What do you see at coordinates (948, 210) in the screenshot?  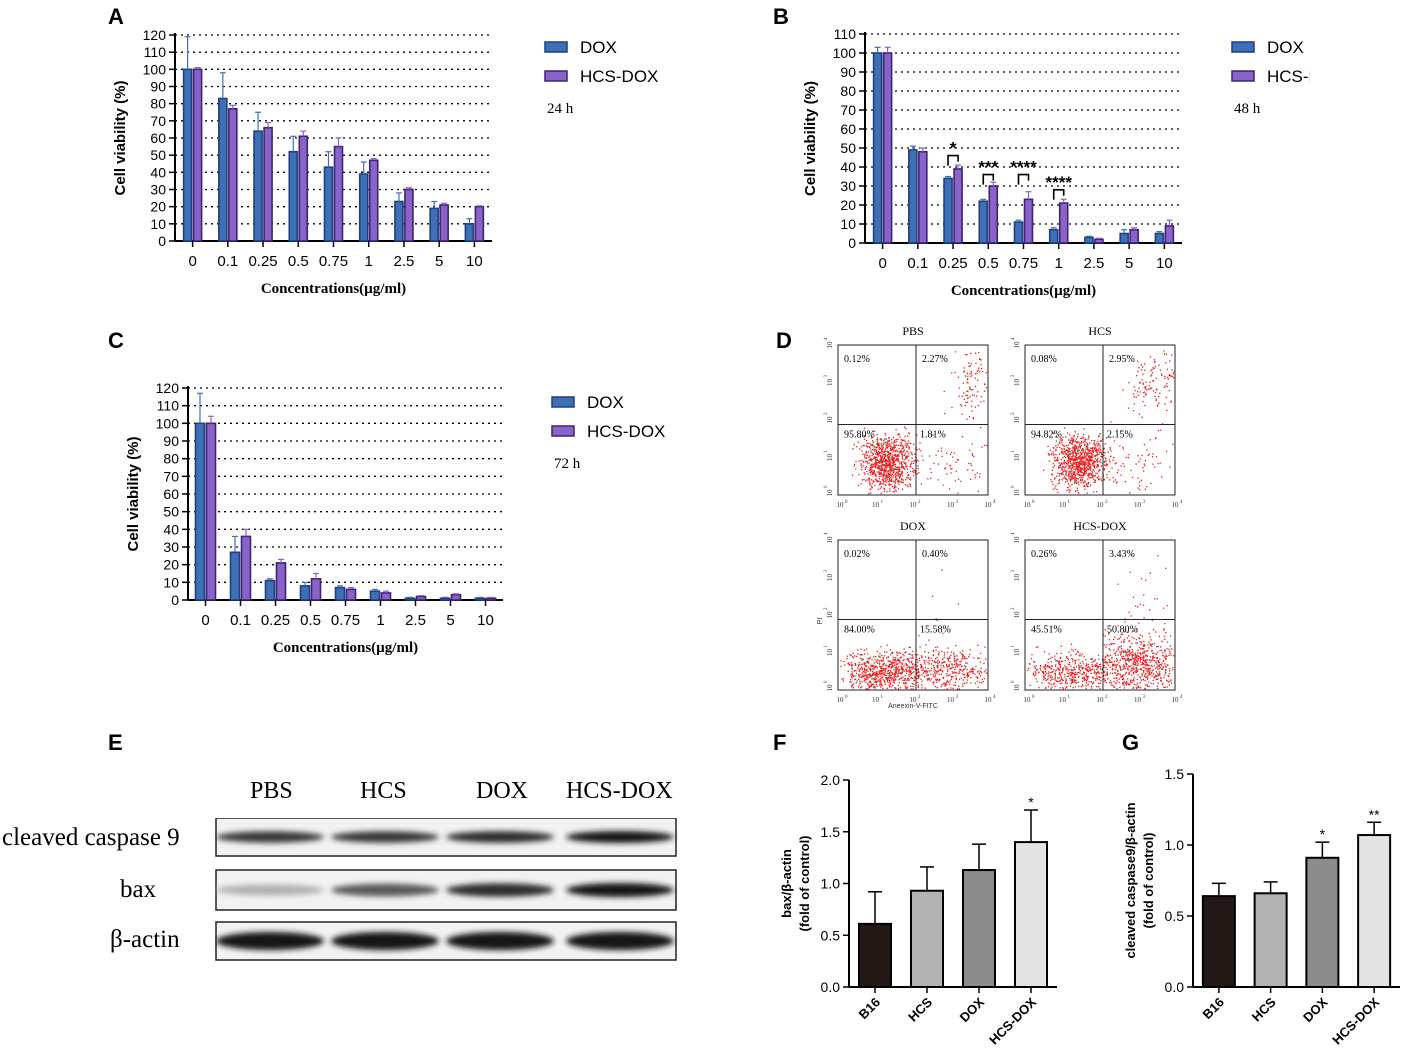 I see `bar-dox` at bounding box center [948, 210].